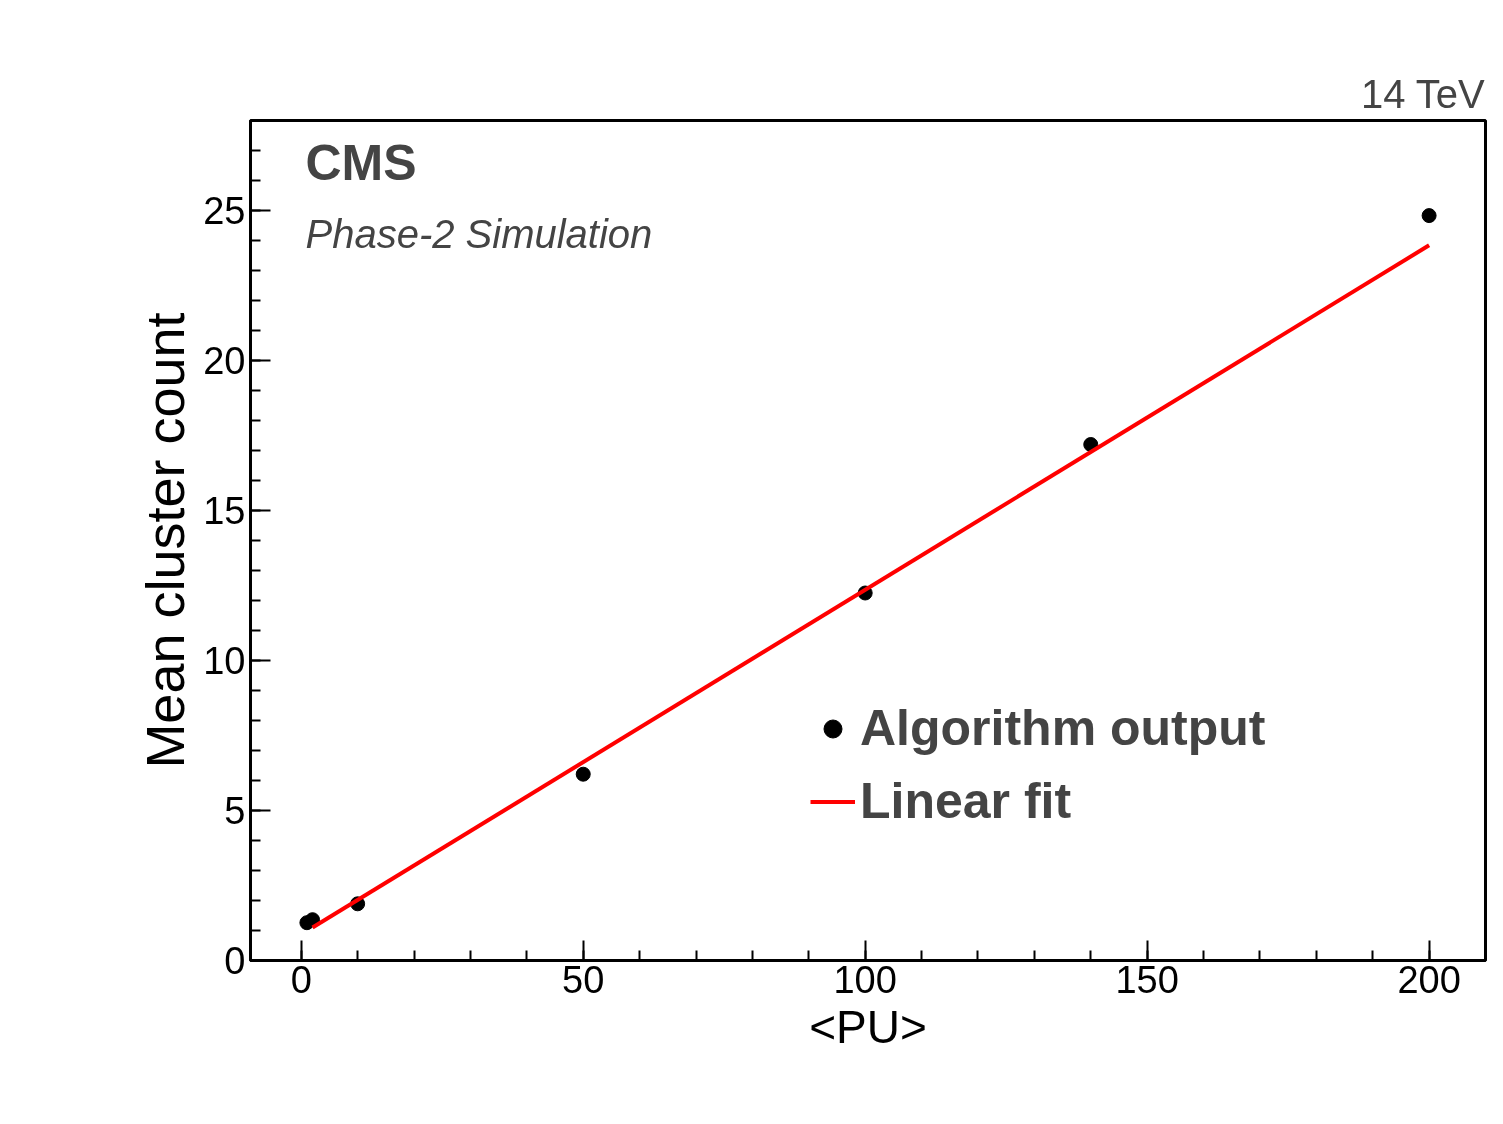  What do you see at coordinates (224, 361) in the screenshot?
I see `y-tick-label: 20` at bounding box center [224, 361].